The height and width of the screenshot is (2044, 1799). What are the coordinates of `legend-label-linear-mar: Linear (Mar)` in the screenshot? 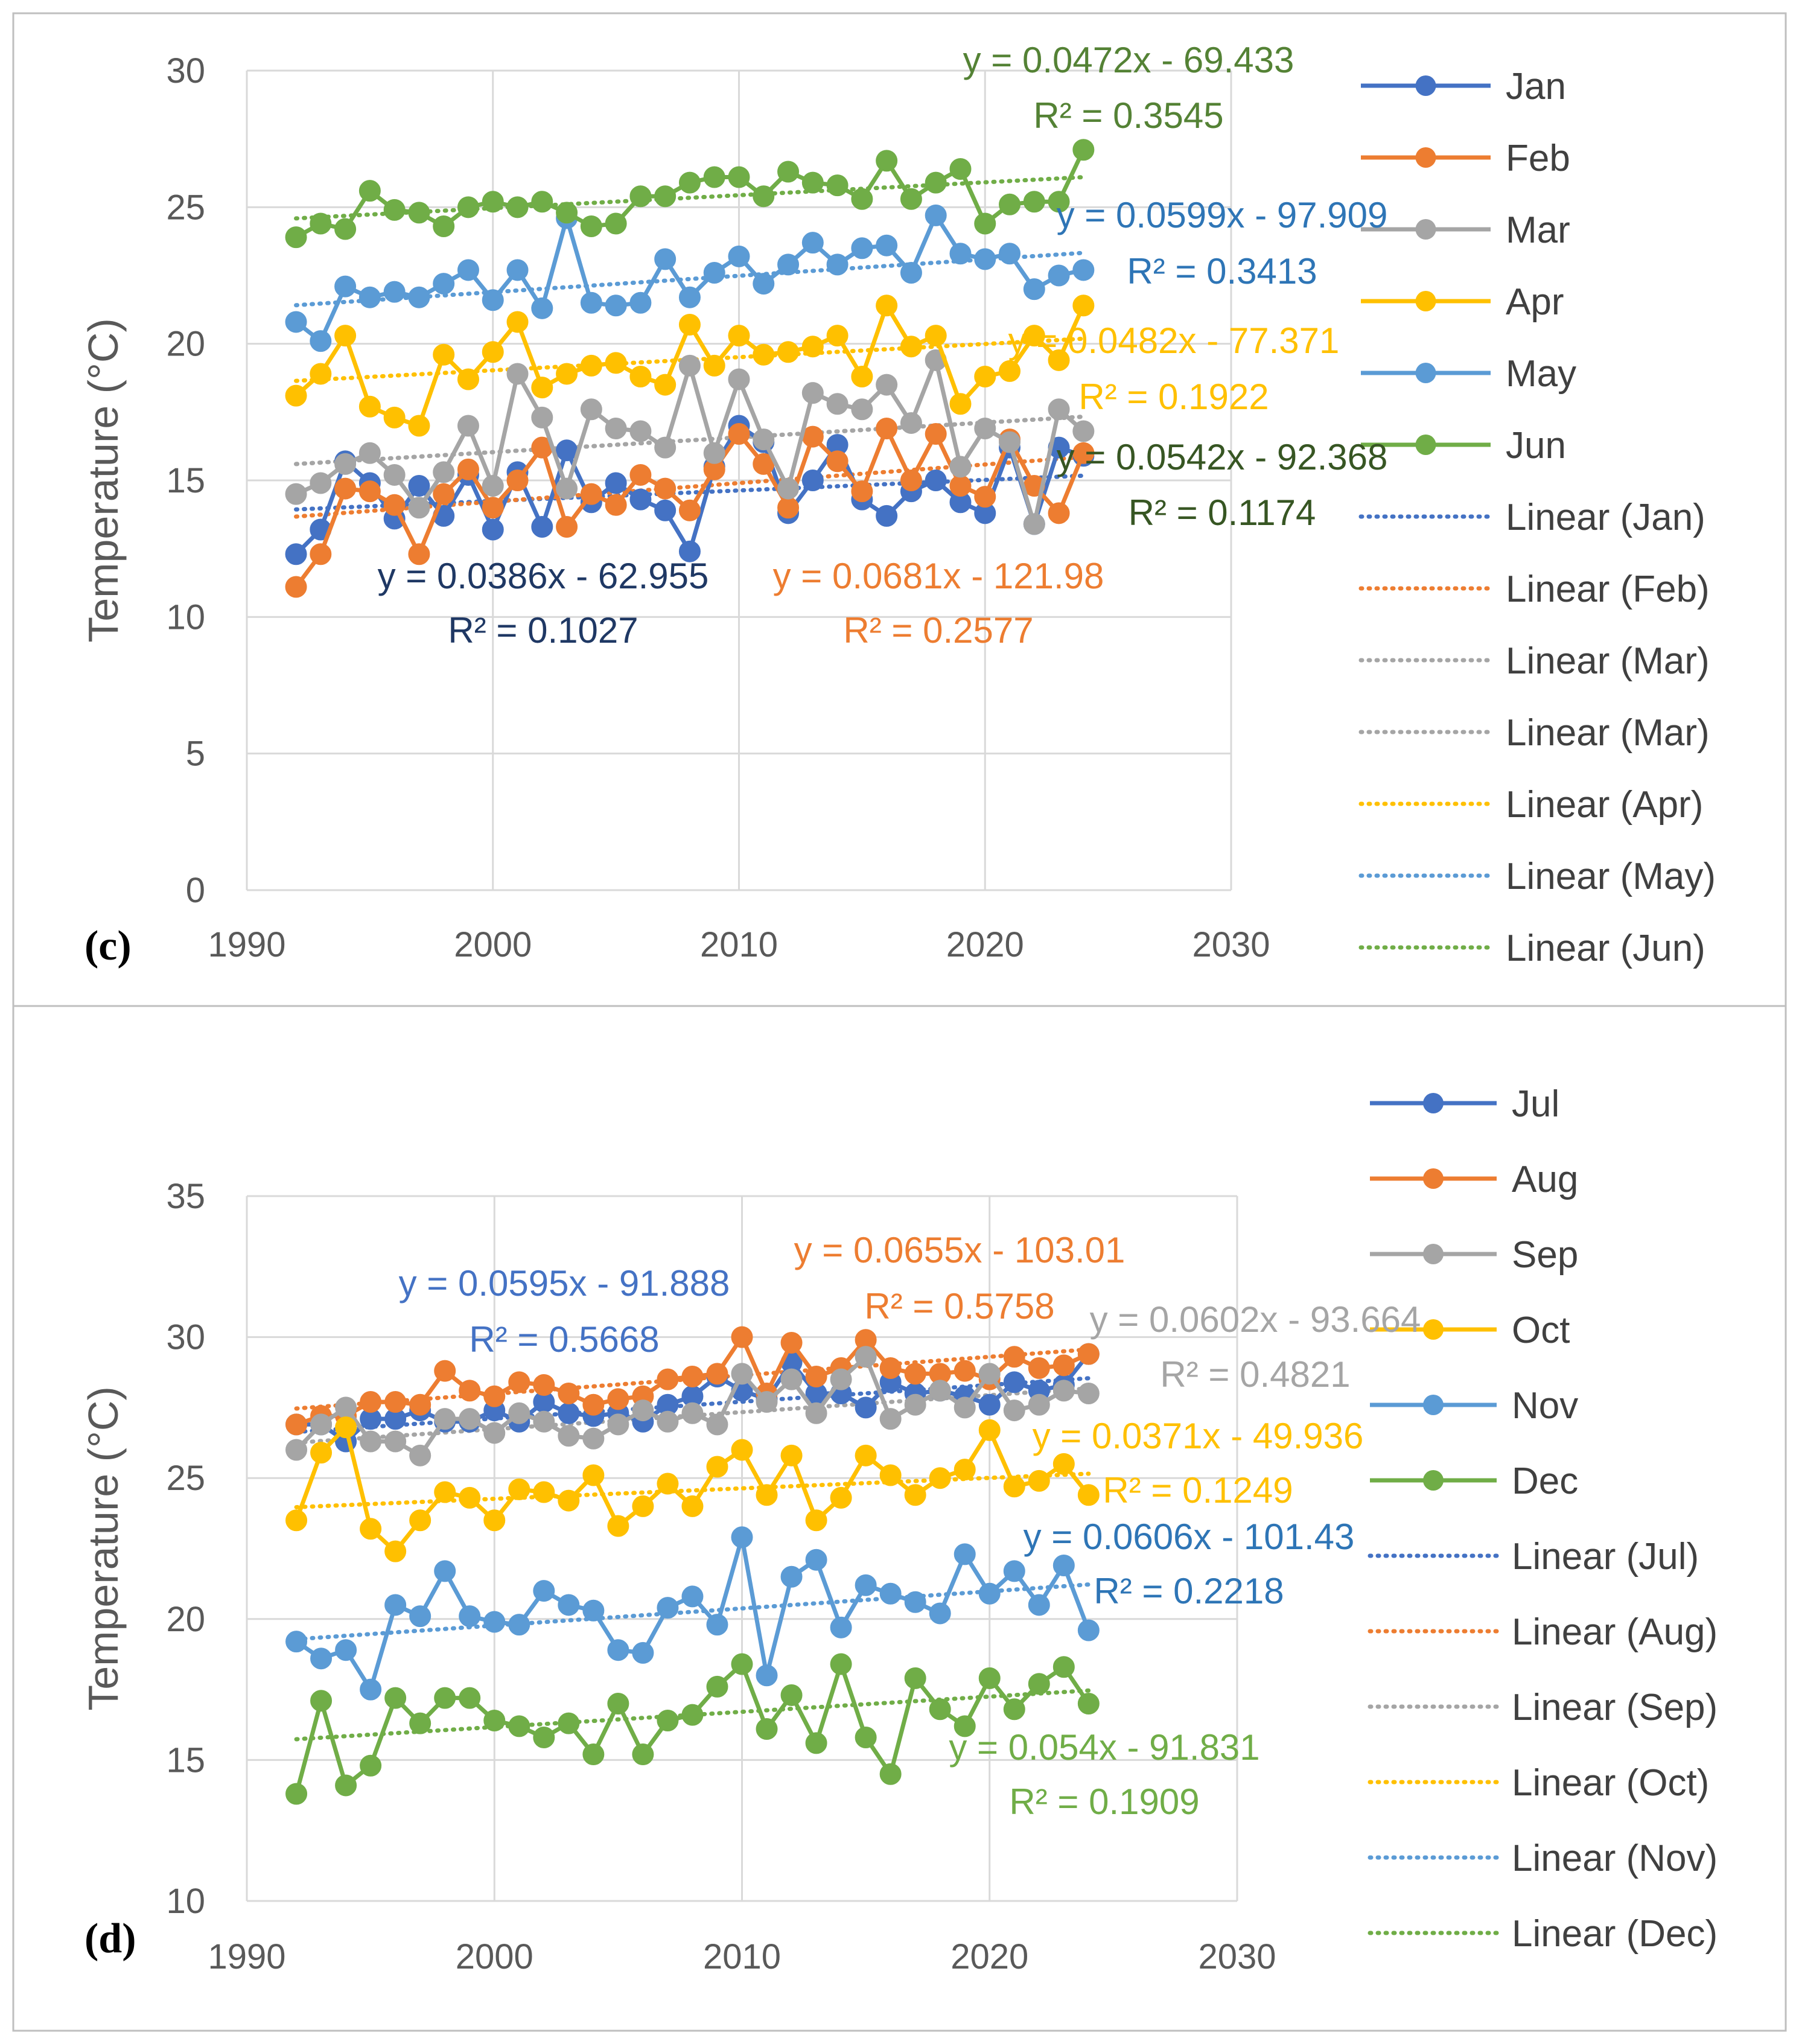 It's located at (1608, 661).